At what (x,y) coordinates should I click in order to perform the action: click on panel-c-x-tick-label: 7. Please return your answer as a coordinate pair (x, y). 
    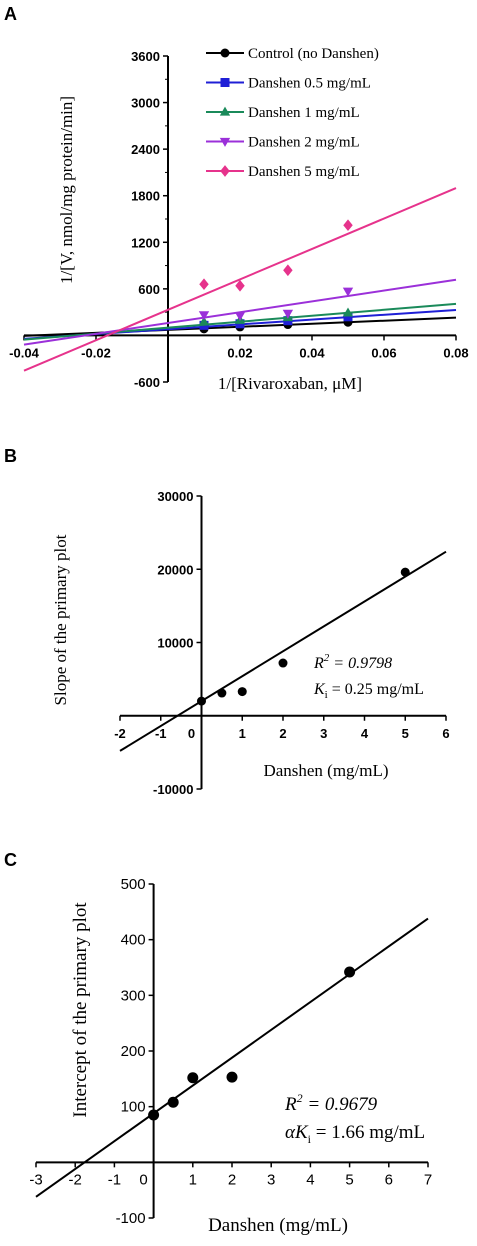
    Looking at the image, I should click on (428, 1179).